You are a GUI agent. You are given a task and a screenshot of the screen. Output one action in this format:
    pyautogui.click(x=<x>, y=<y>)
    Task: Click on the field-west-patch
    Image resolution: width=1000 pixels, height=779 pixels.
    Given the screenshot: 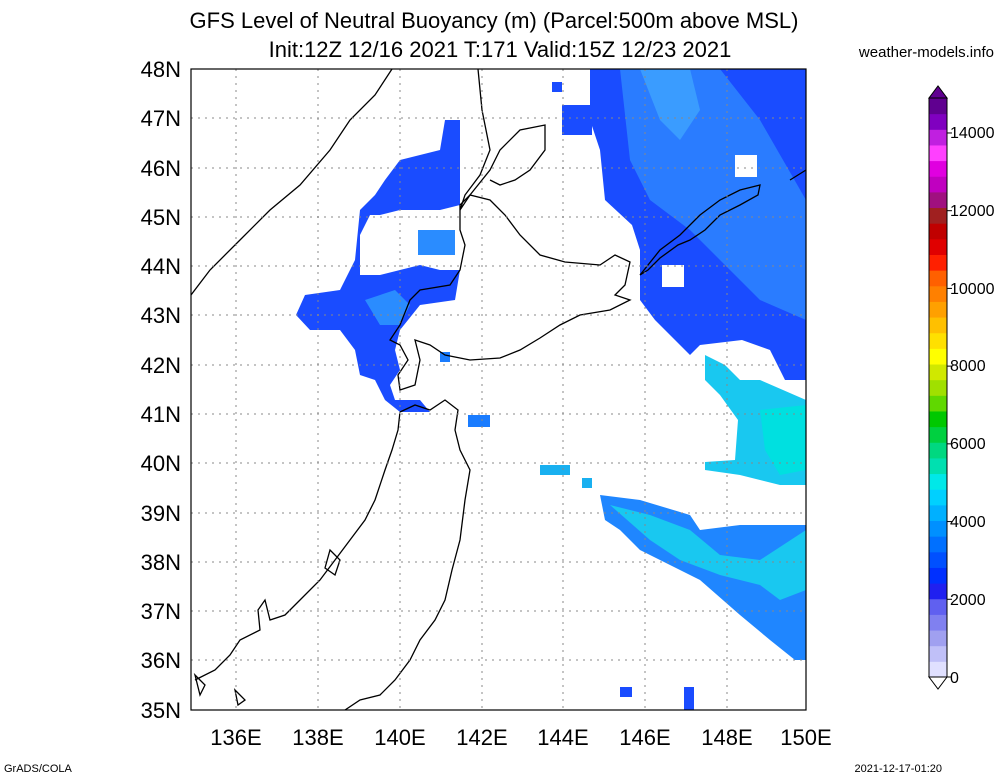 What is the action you would take?
    pyautogui.click(x=436, y=242)
    